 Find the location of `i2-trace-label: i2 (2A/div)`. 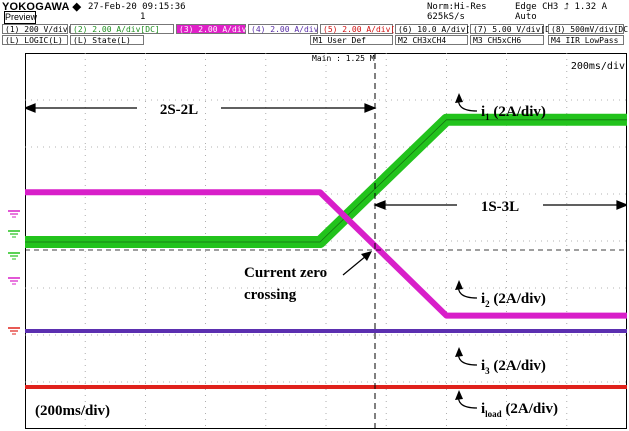

i2-trace-label: i2 (2A/div) is located at coordinates (500, 294).